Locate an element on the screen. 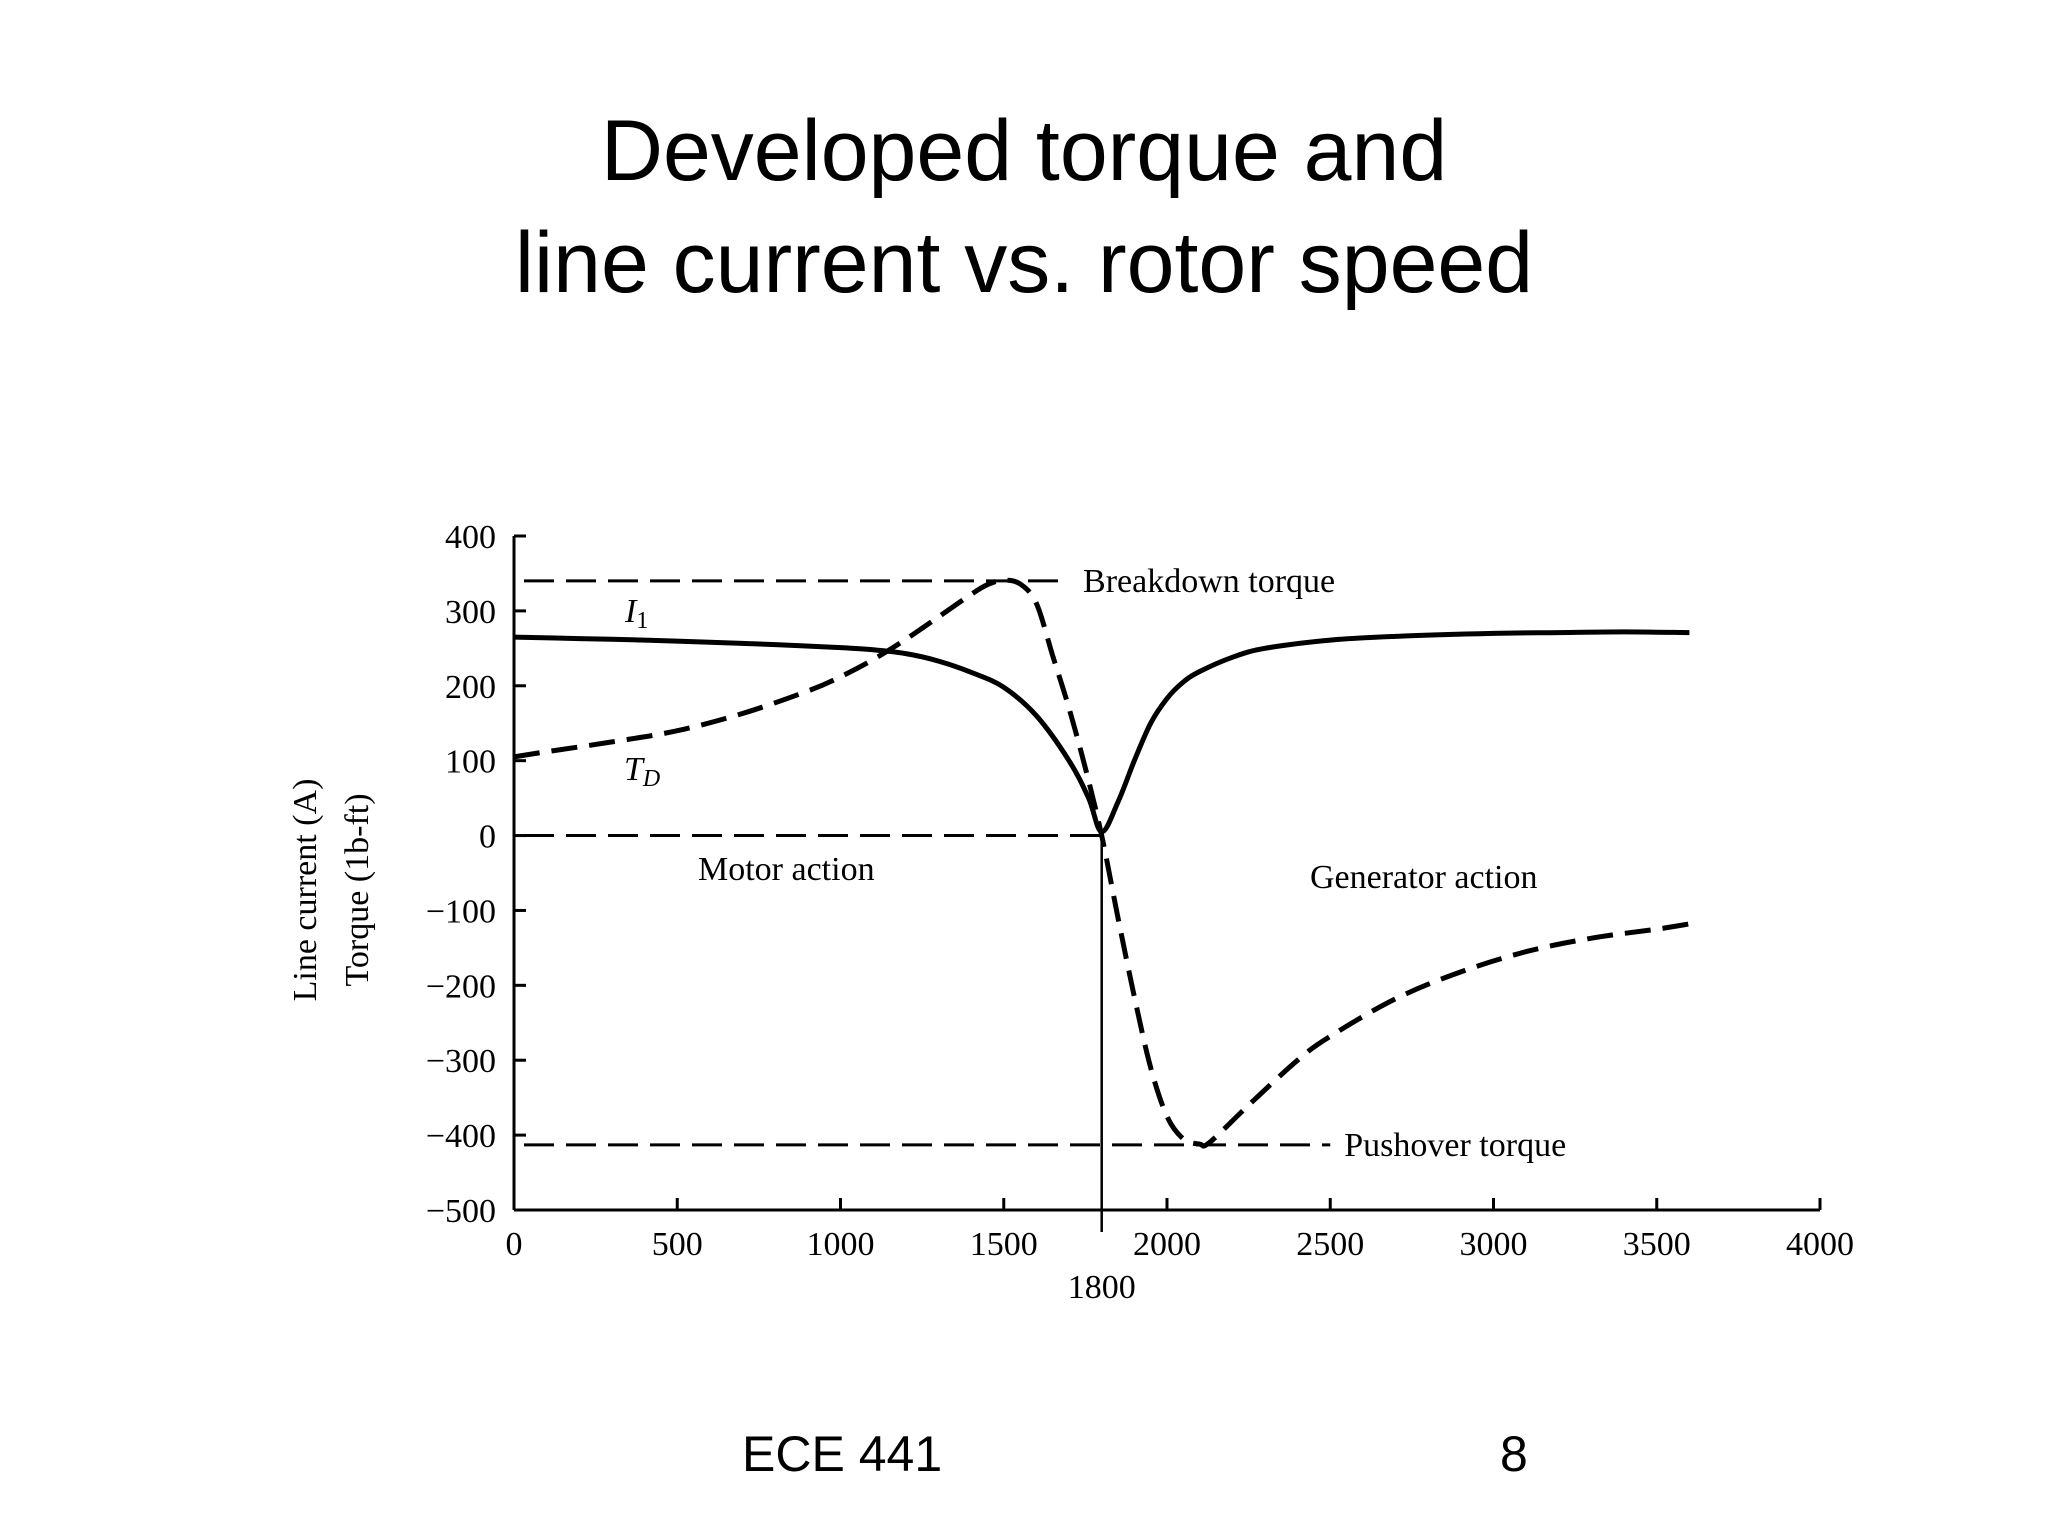 This screenshot has width=2048, height=1536. y-tick-label: −400 is located at coordinates (461, 1136).